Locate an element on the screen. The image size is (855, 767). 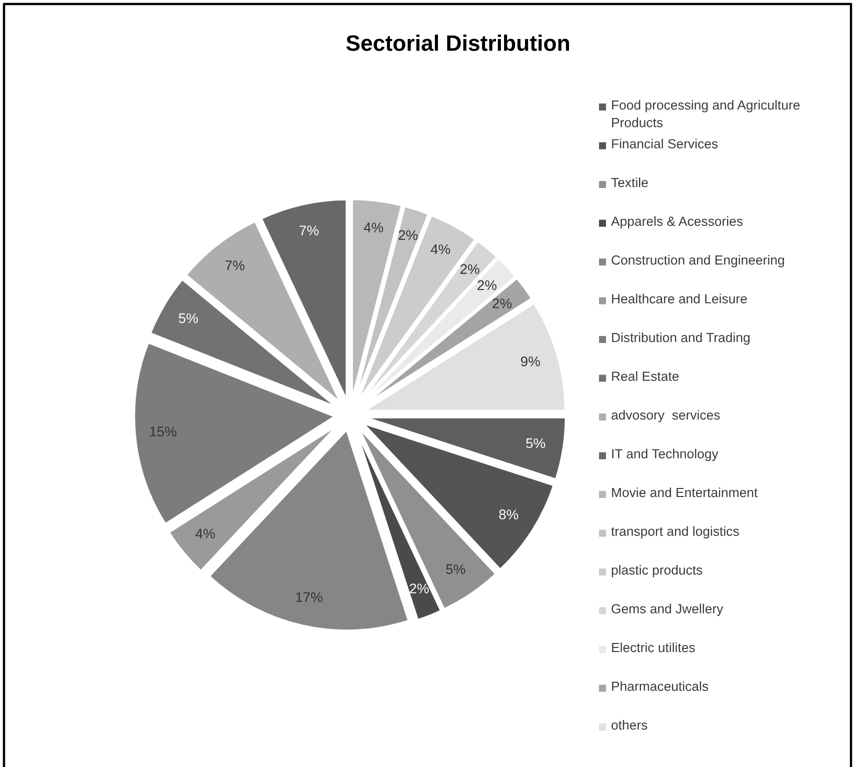
legend-label: Electric utilites is located at coordinates (653, 647).